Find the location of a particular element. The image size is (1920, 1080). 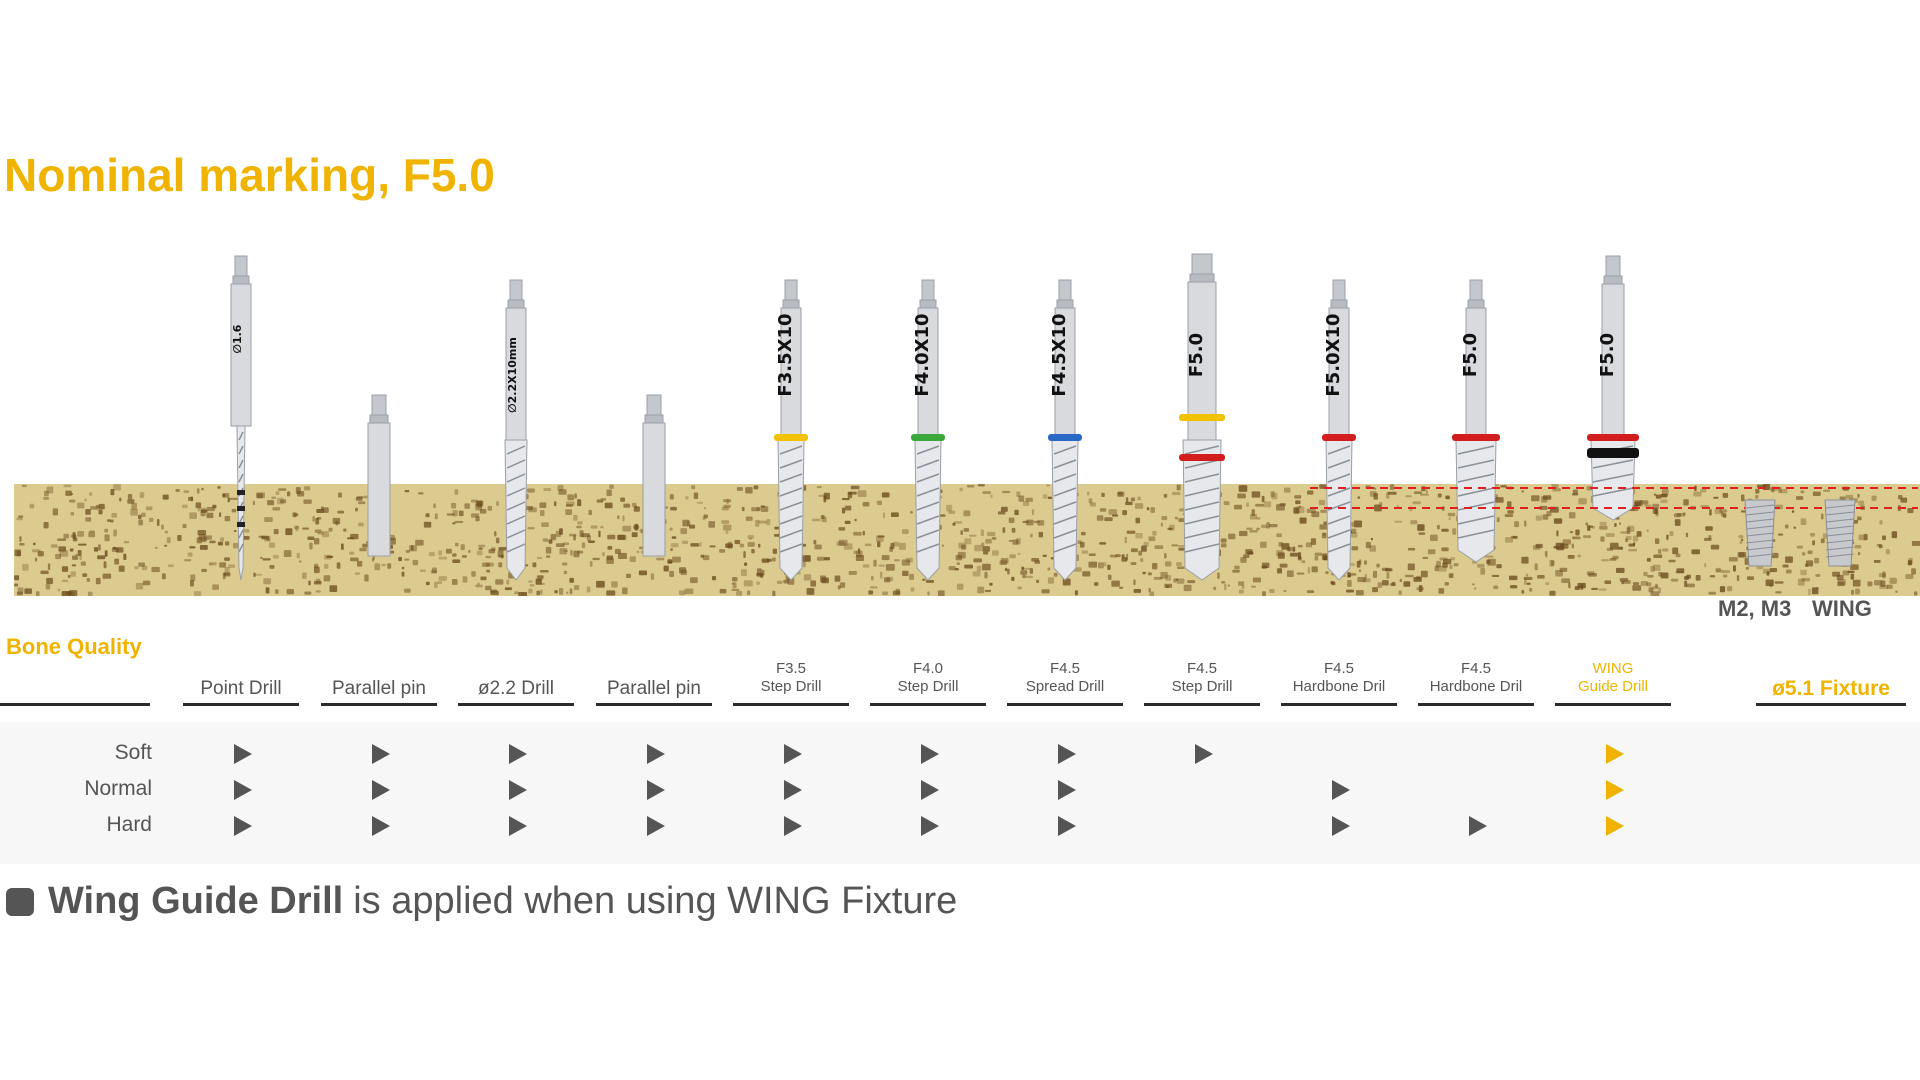

tool-ring-blue is located at coordinates (1065, 437).